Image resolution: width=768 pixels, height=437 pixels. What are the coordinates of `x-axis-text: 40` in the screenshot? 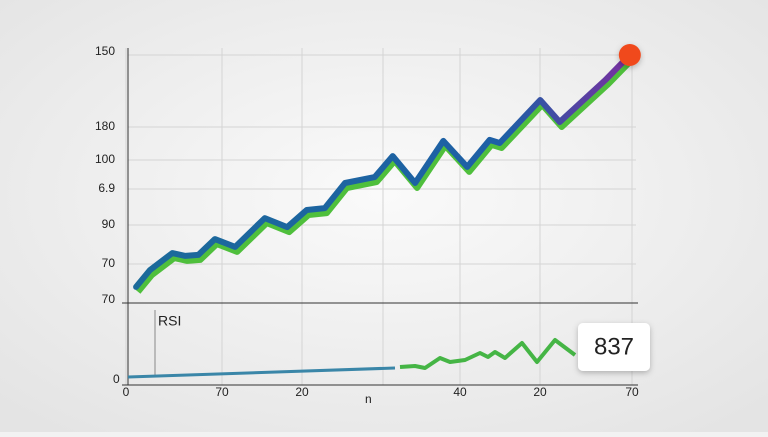 It's located at (460, 392).